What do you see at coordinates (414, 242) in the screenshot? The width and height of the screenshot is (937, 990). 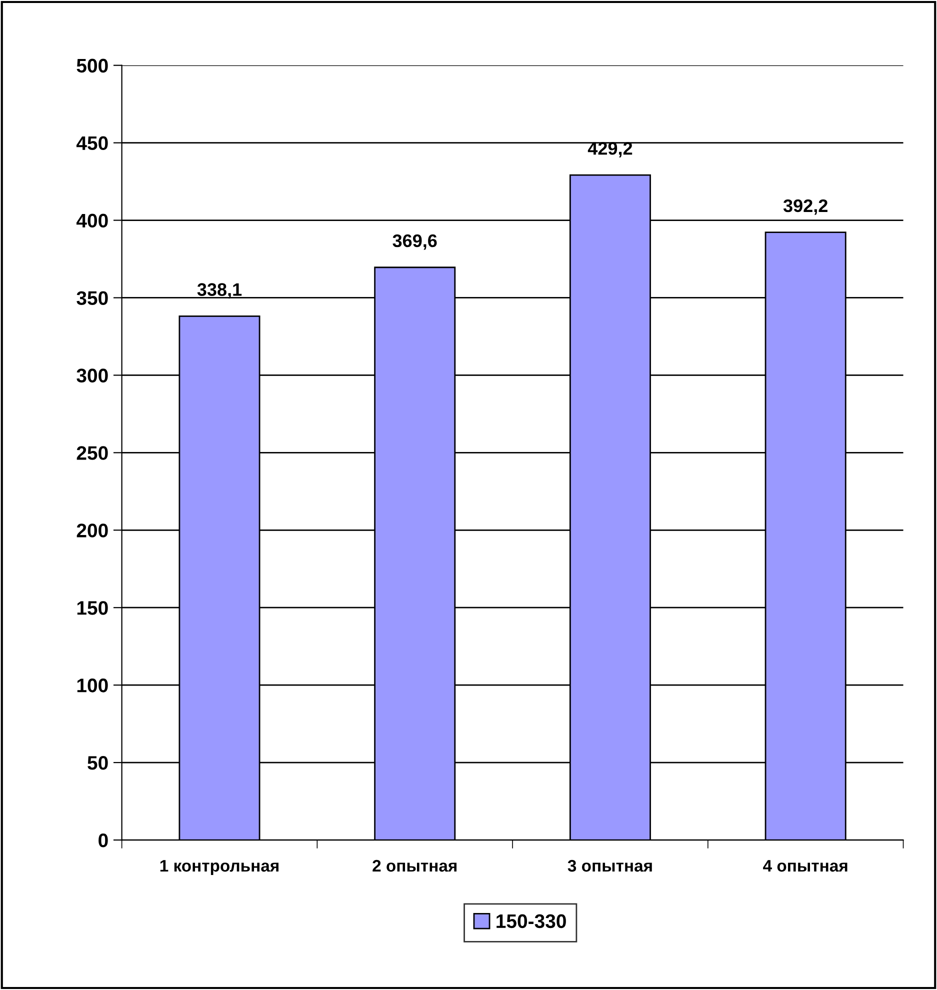 I see `data-label: 369,6` at bounding box center [414, 242].